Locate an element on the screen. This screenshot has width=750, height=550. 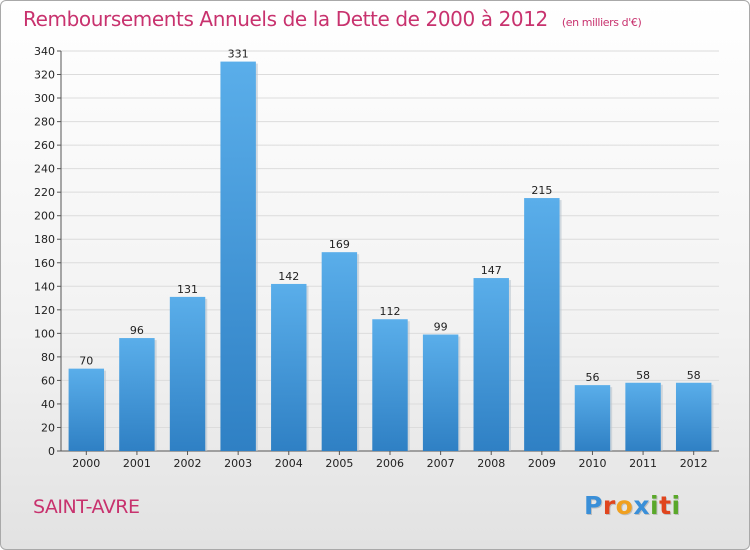
bar-value-label: 112 is located at coordinates (390, 311).